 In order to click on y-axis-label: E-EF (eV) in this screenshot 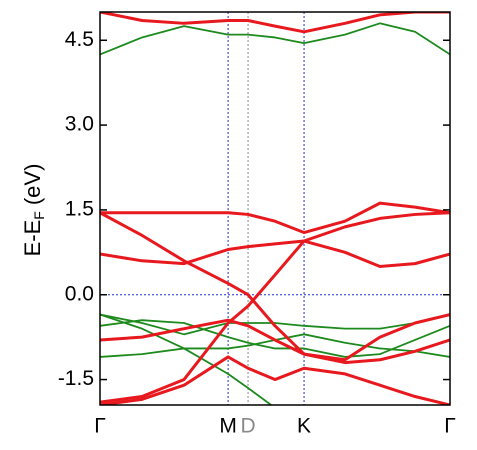, I will do `click(33, 210)`.